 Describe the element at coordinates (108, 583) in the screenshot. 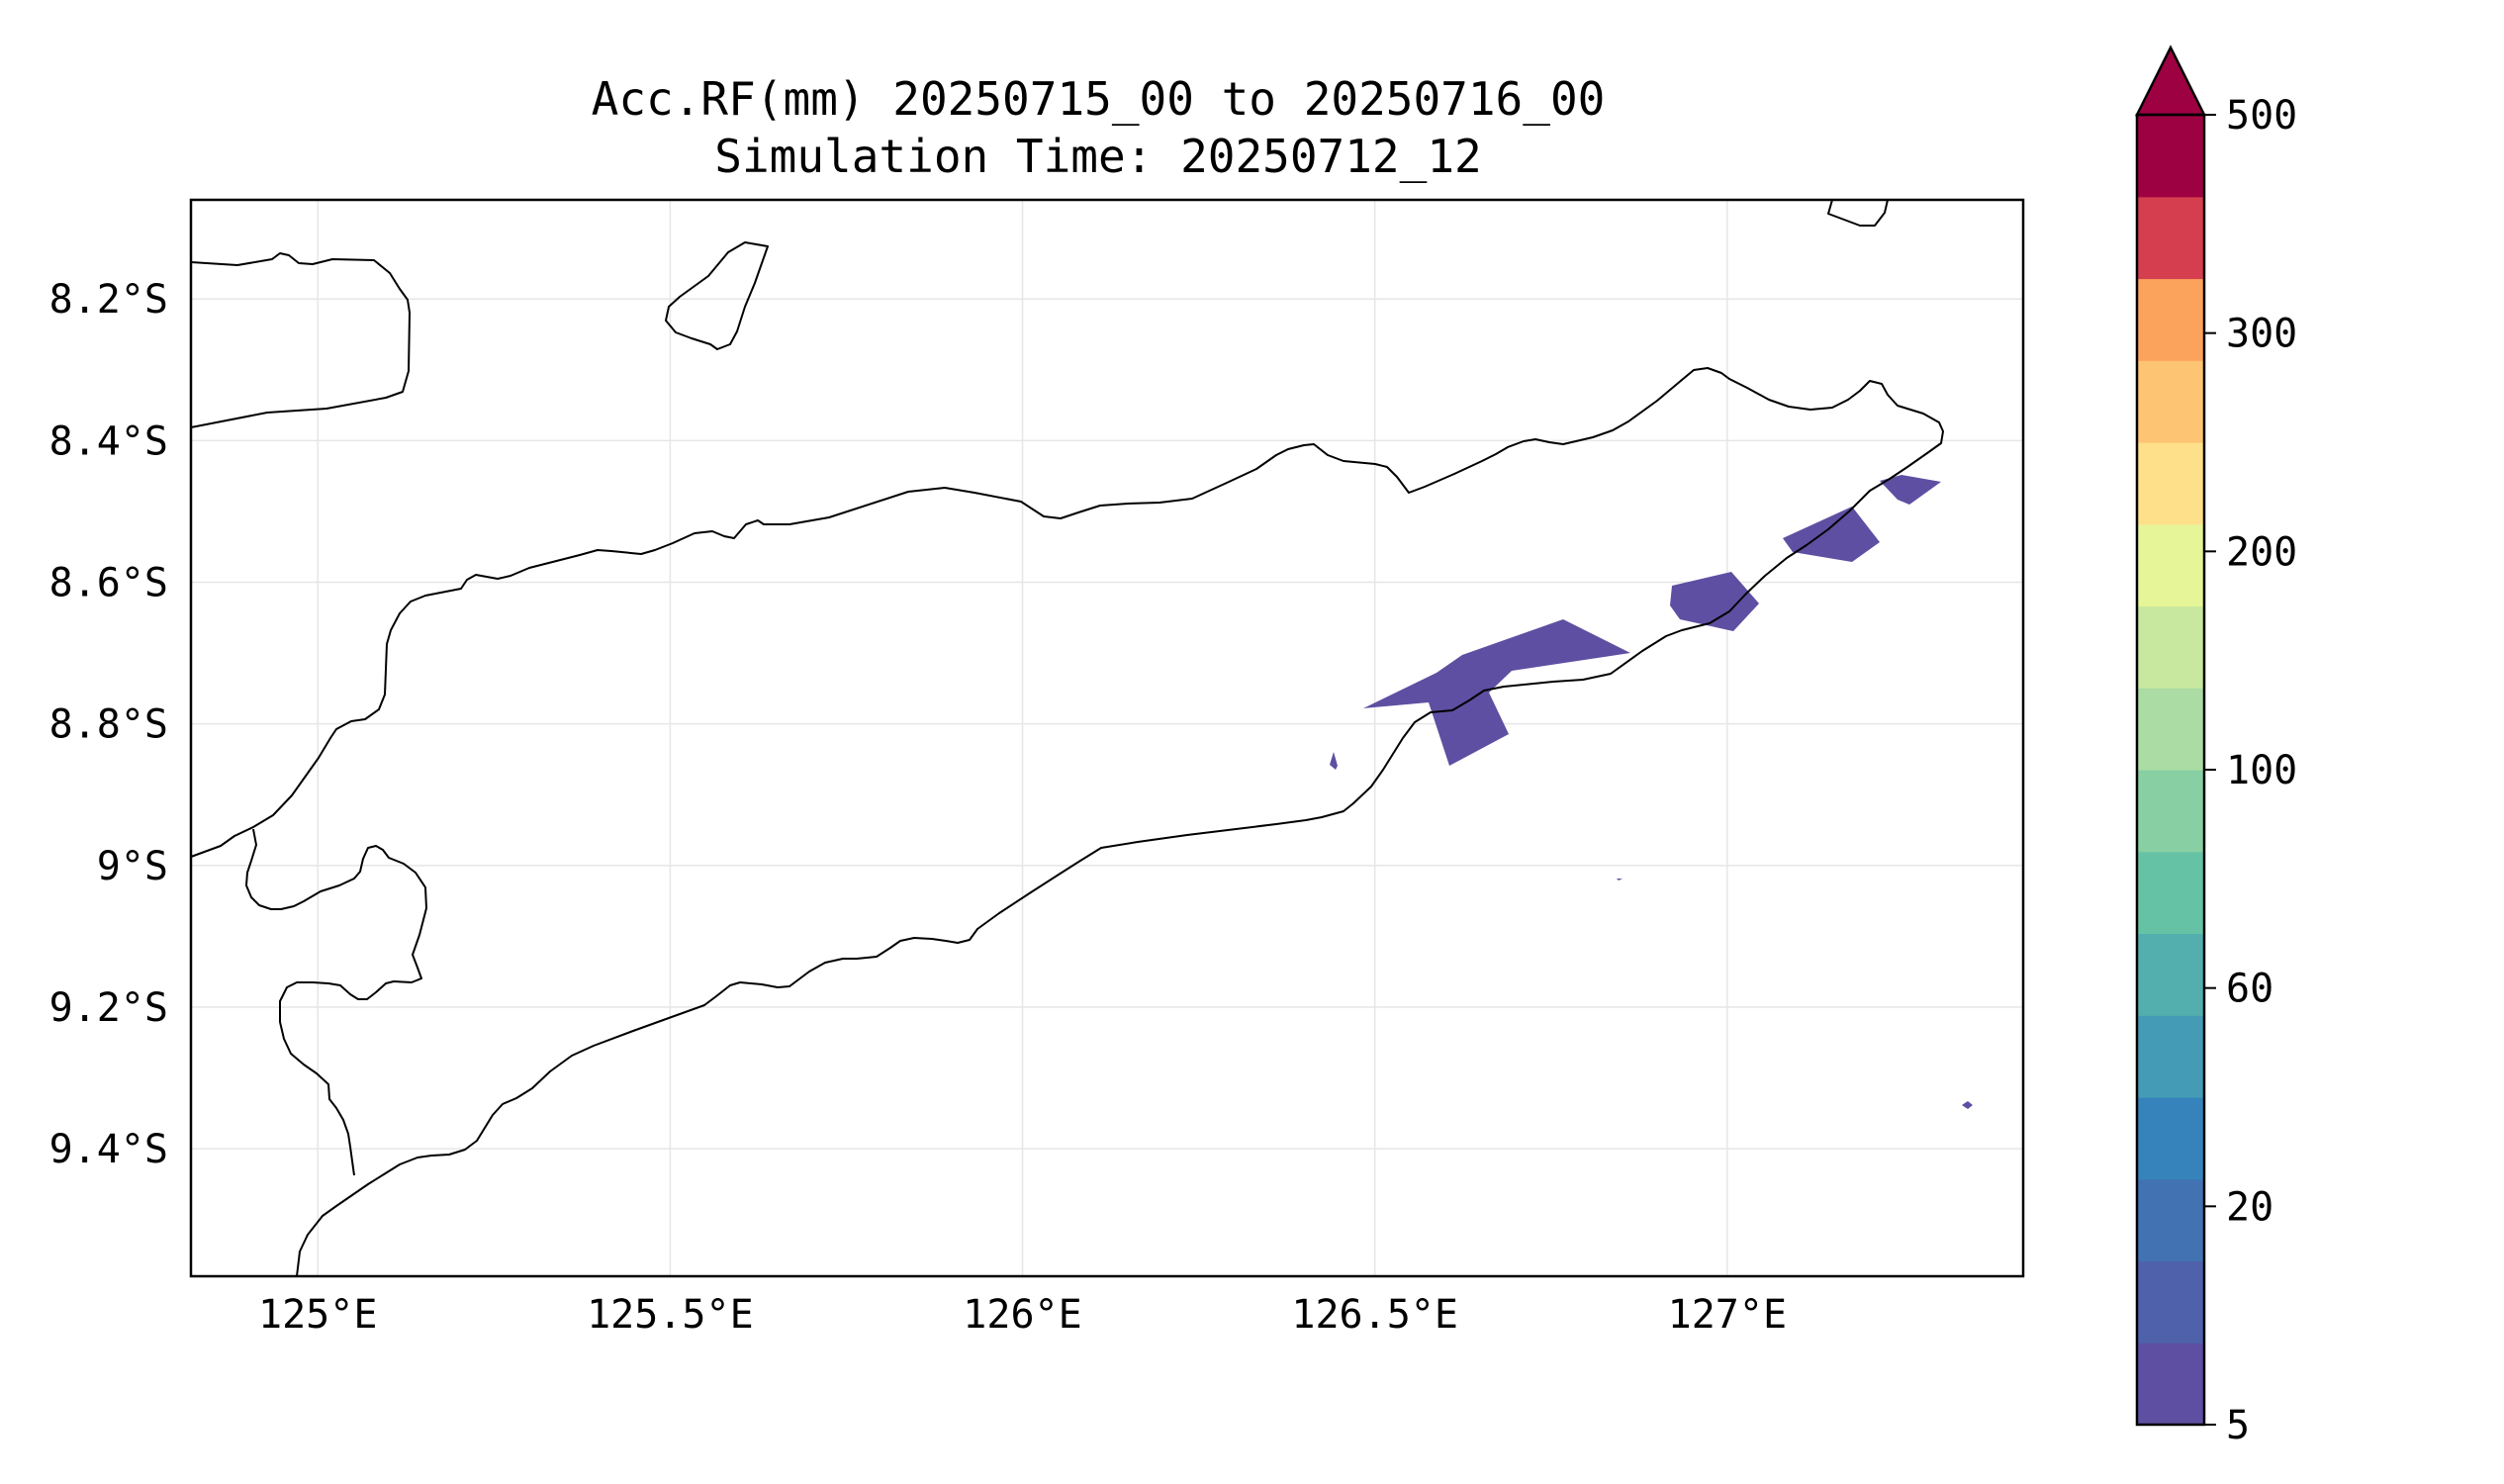

I see `y-tick-label: 8.6°S` at that location.